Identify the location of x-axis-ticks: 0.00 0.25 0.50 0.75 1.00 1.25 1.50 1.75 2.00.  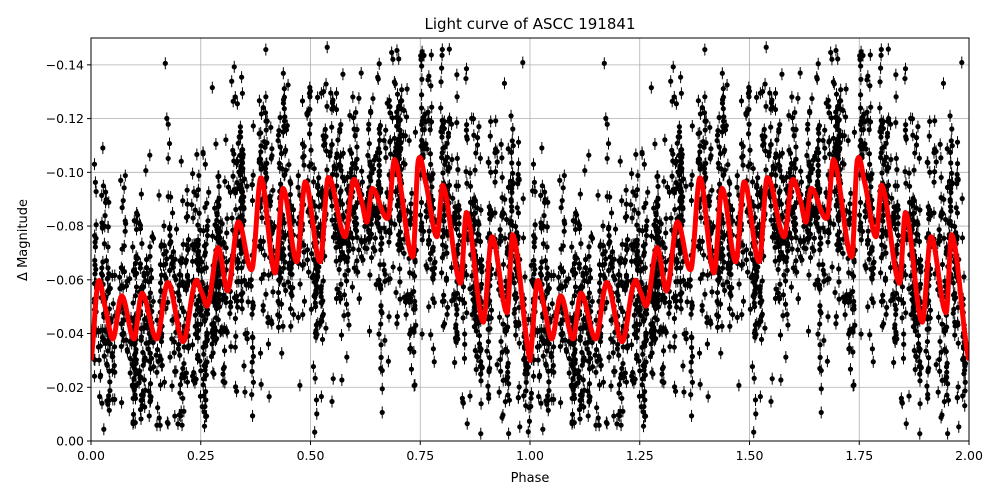
(530, 452).